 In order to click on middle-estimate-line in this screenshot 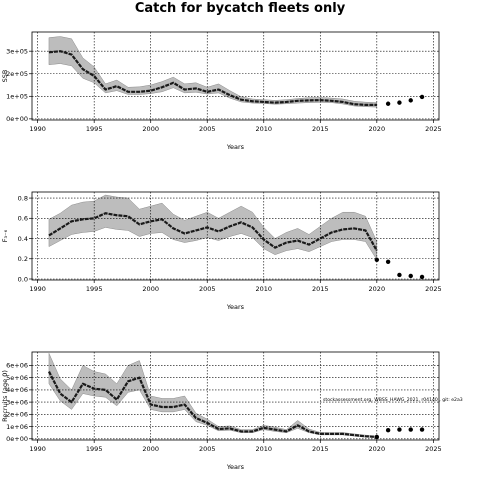, I will do `click(213, 232)`.